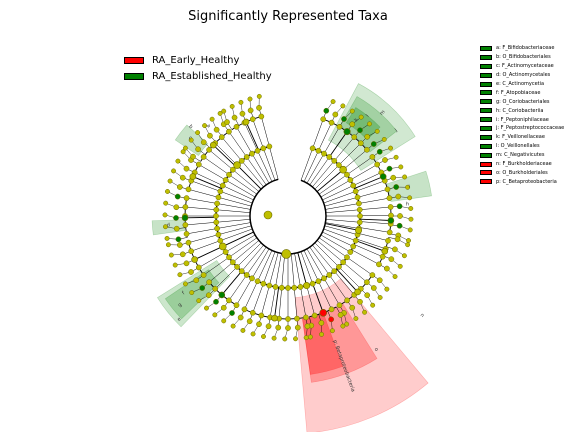 This screenshot has height=432, width=576. I want to click on sector-label: i, so click(409, 187).